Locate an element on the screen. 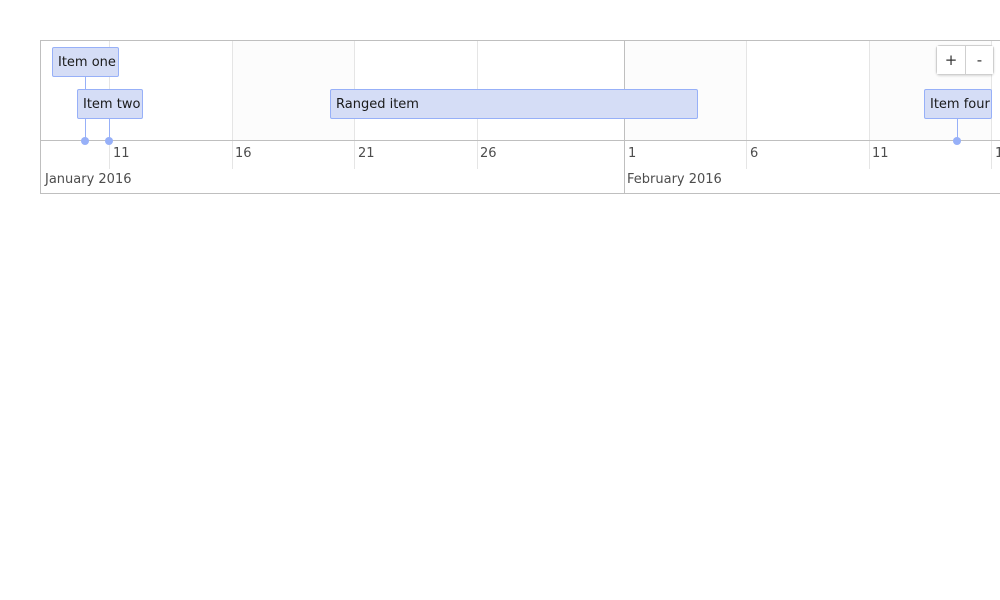 The width and height of the screenshot is (1000, 600). item-two-stem is located at coordinates (109, 129).